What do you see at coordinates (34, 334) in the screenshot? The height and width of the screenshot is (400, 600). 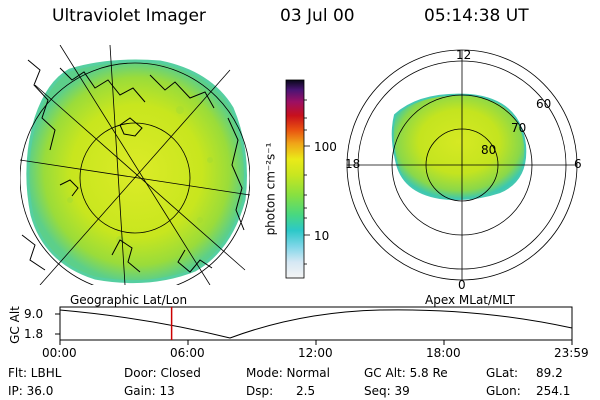 I see `strip-ytick-low: 1.8` at bounding box center [34, 334].